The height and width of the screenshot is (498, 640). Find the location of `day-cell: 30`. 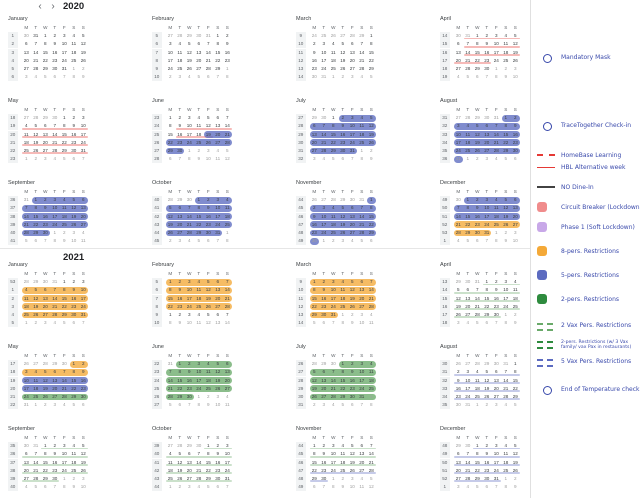

day-cell: 30 is located at coordinates (468, 446).